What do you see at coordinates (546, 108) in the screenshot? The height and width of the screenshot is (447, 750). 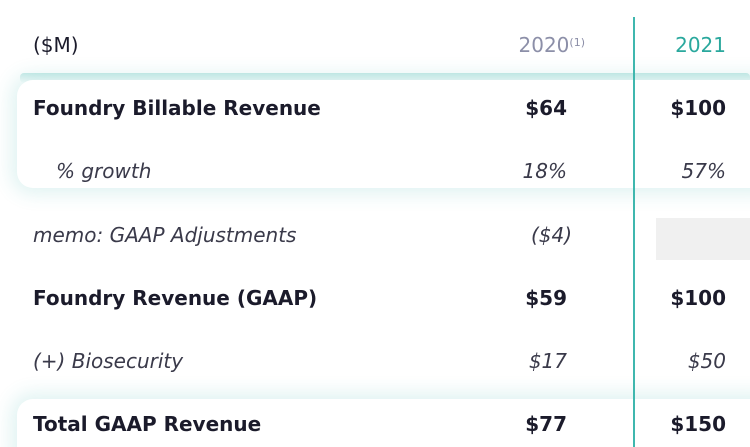 I see `value-2020-foundry-billable-revenue: $64` at bounding box center [546, 108].